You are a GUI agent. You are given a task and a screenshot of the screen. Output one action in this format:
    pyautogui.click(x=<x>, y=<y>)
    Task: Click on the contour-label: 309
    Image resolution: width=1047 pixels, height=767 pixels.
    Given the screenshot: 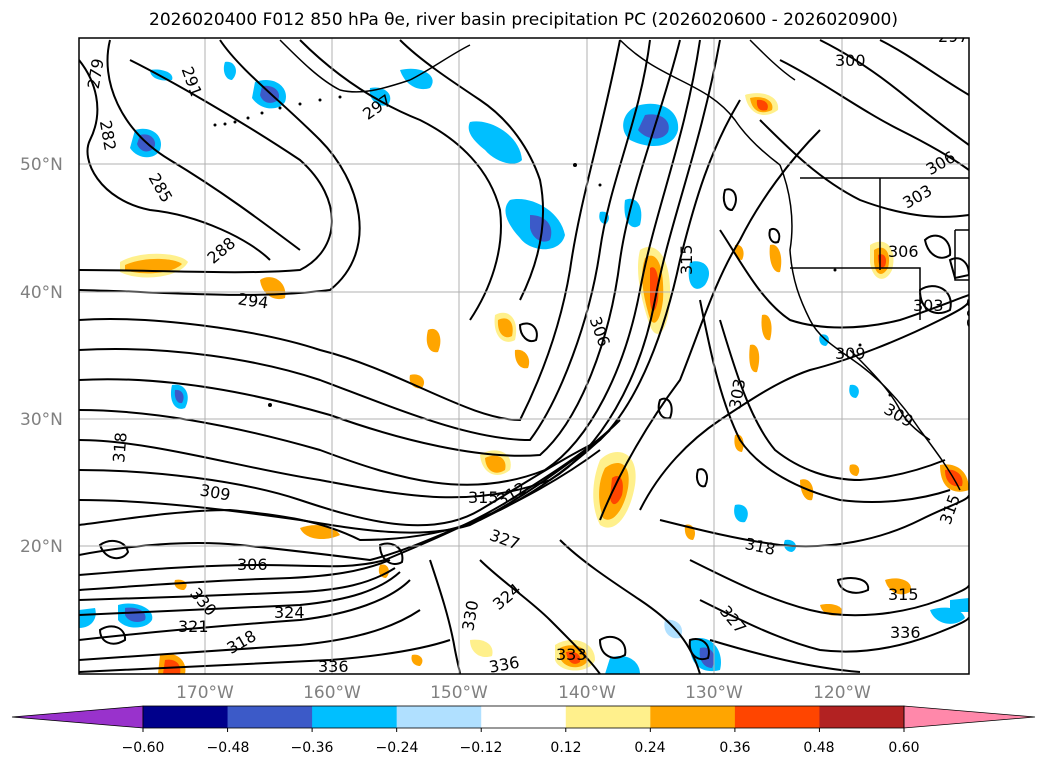 What is the action you would take?
    pyautogui.click(x=850, y=353)
    